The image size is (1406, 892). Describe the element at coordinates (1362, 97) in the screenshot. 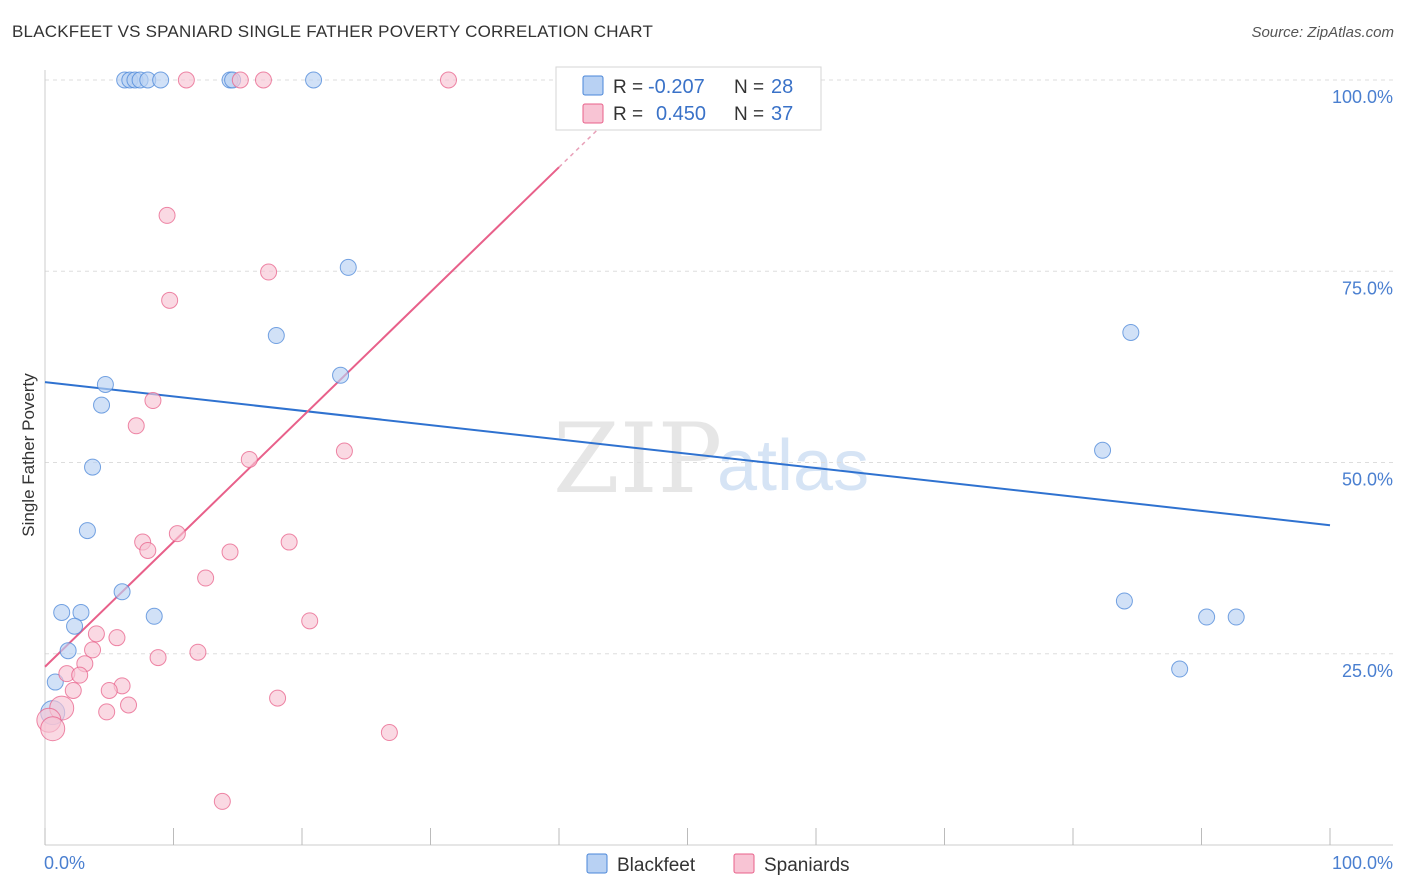

I see `y-tick-label: 100.0%` at that location.